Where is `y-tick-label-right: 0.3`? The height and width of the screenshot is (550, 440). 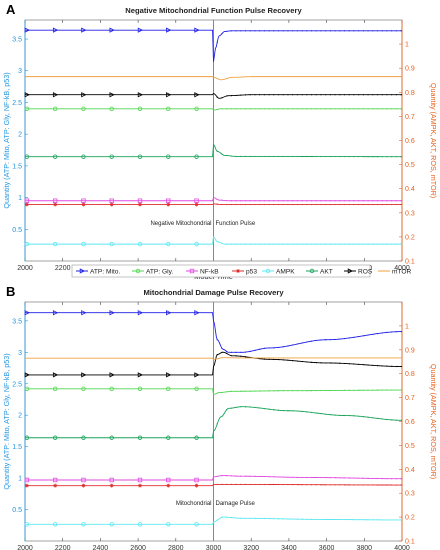
y-tick-label-right: 0.3 is located at coordinates (410, 213).